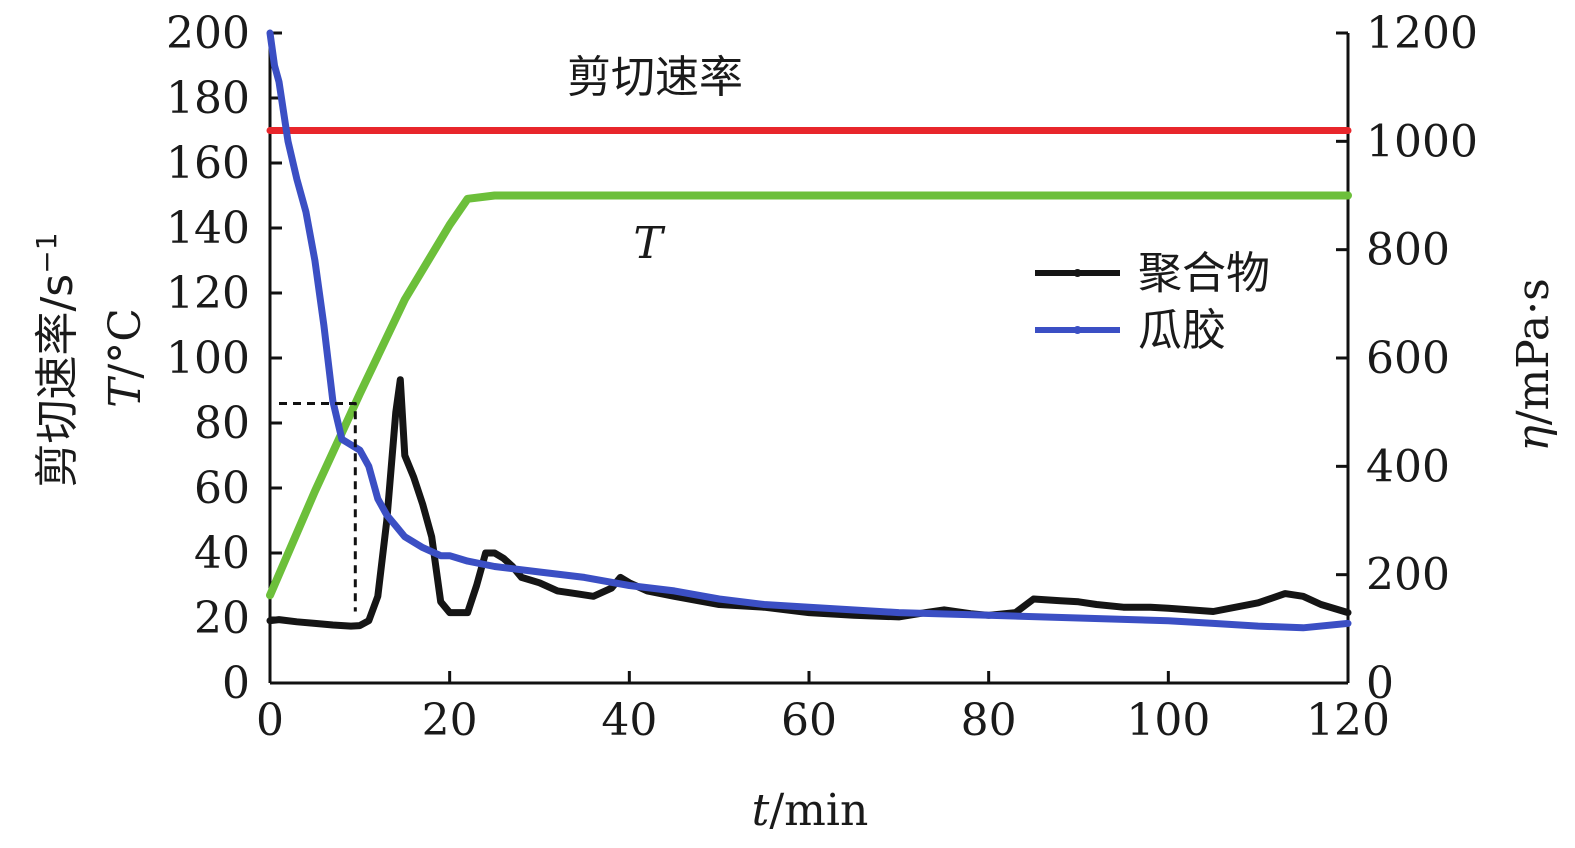 Image resolution: width=1575 pixels, height=848 pixels. Describe the element at coordinates (1380, 683) in the screenshot. I see `y-right-tick-label: 0` at that location.